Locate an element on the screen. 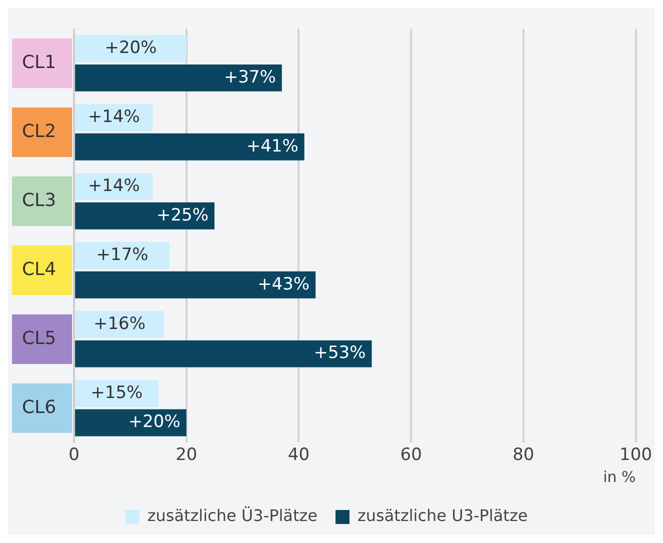  legend-label: zusätzliche U3-Plätze is located at coordinates (443, 516).